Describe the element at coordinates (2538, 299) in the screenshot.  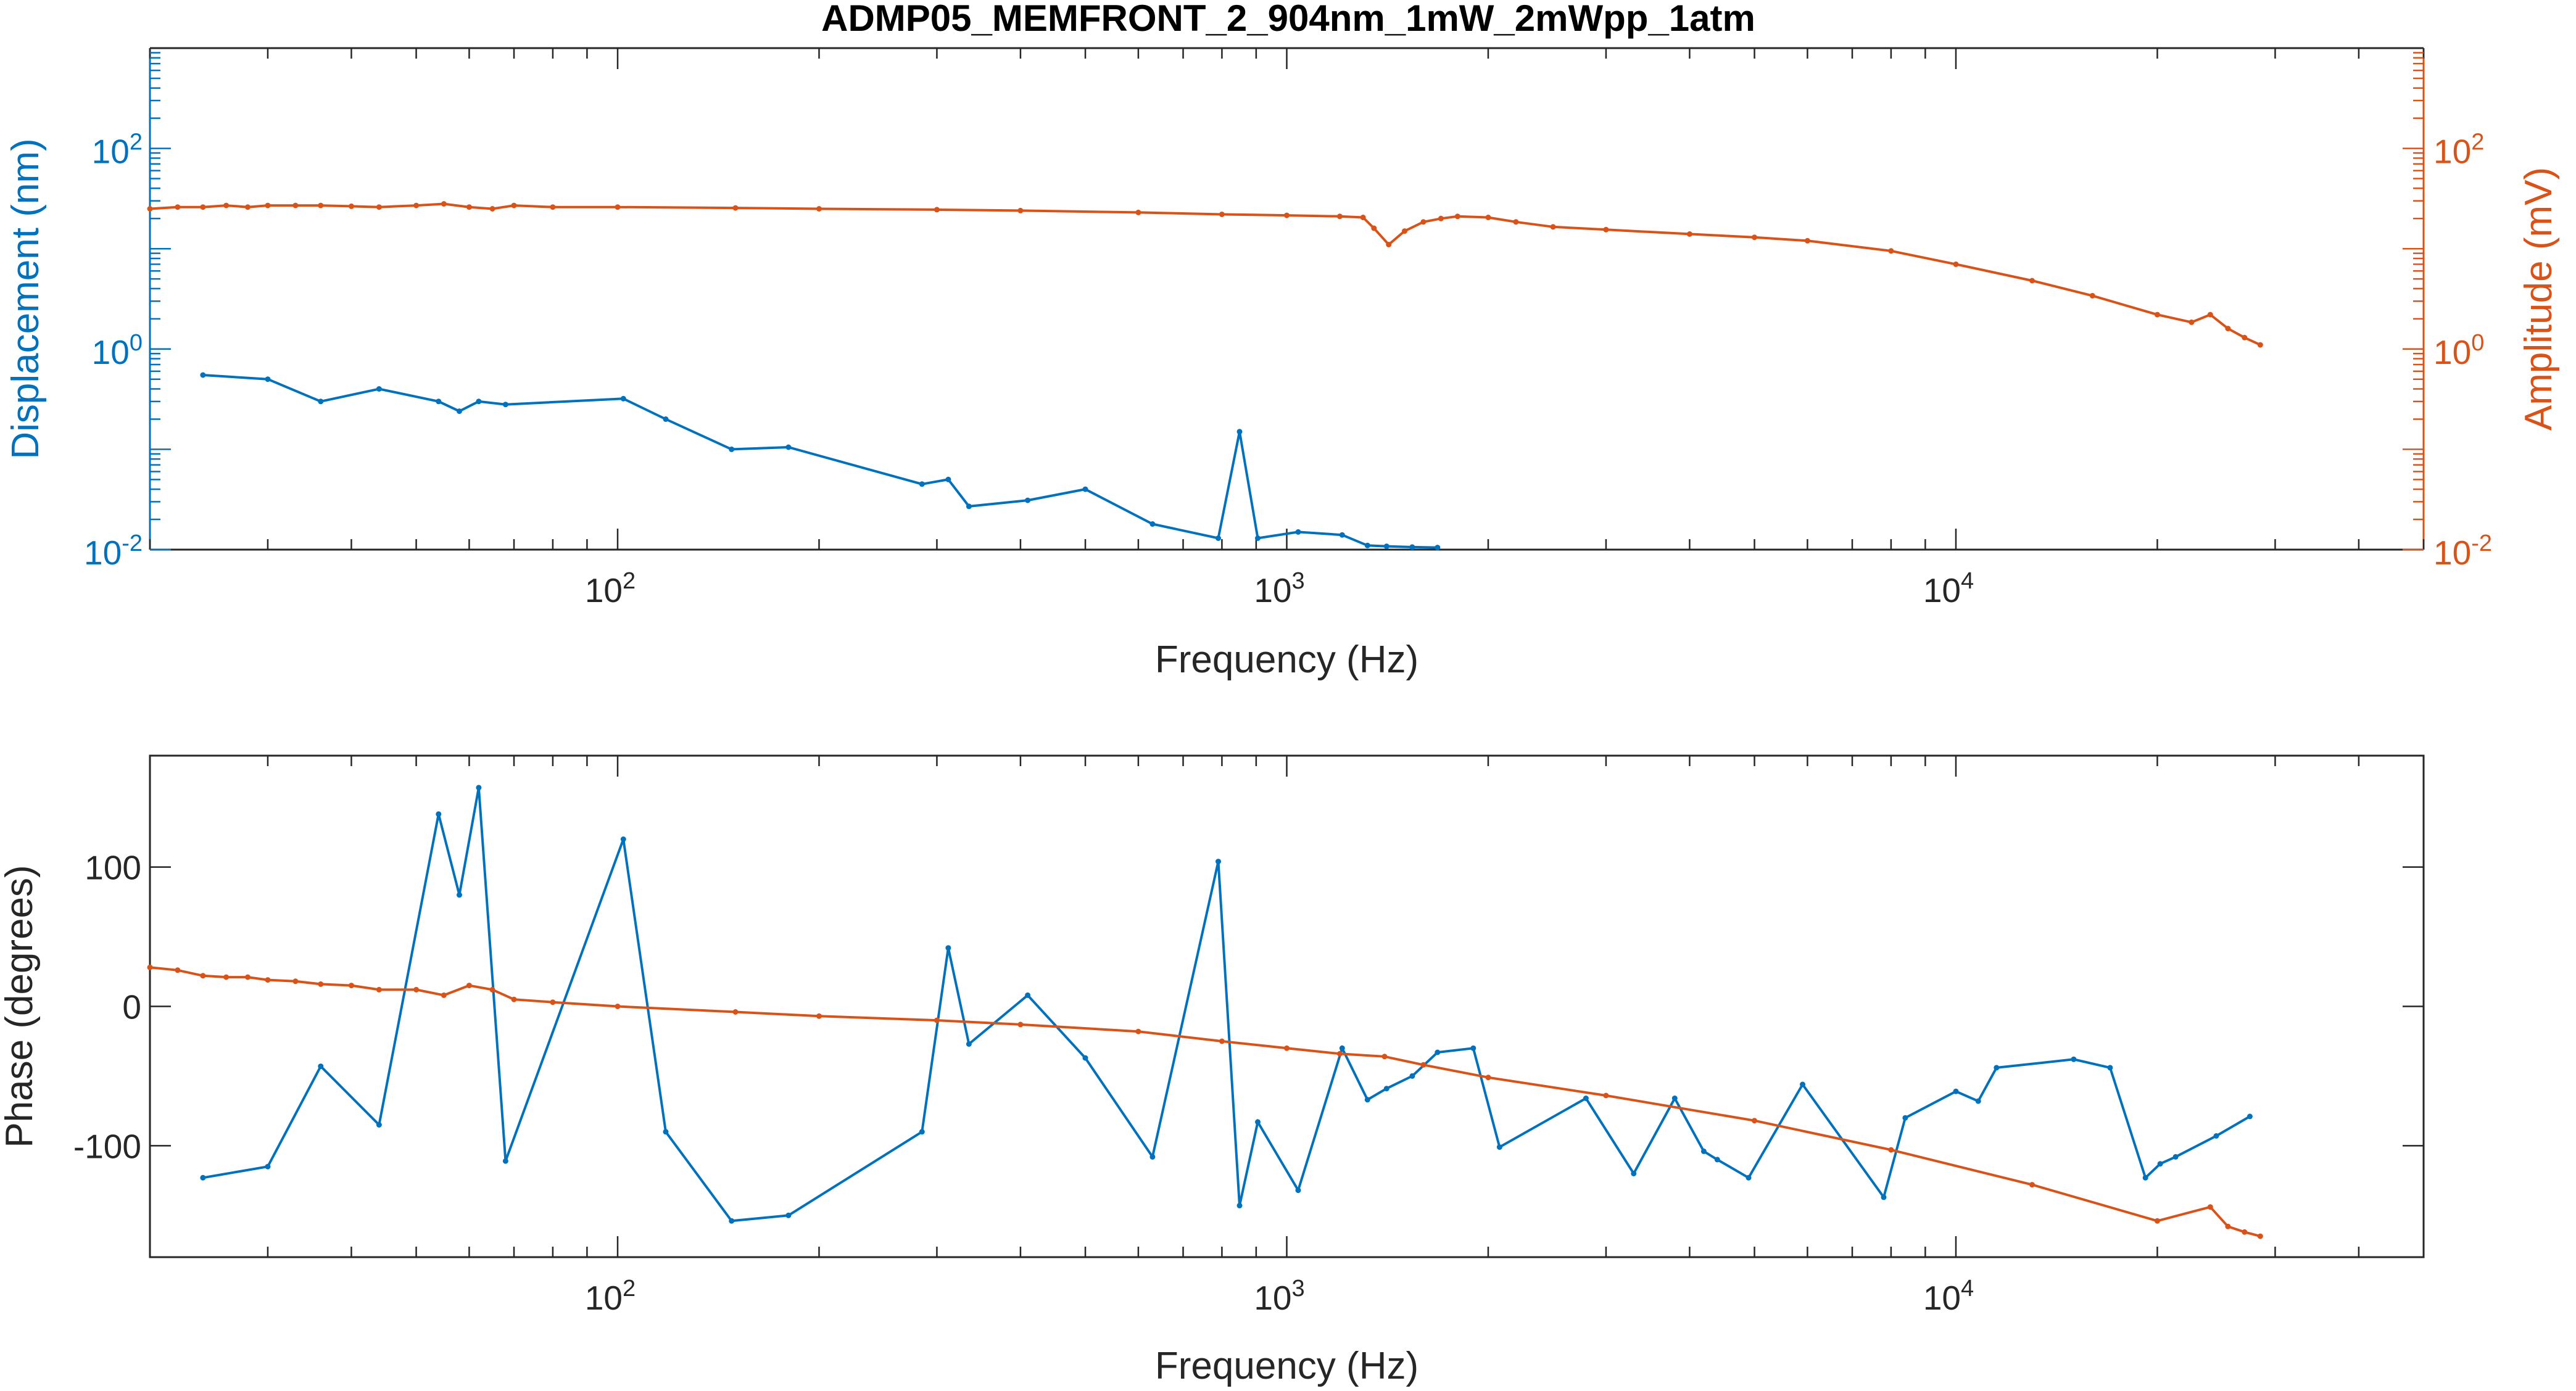
I see `y-right-axis-label: Amplitude (mV)` at that location.